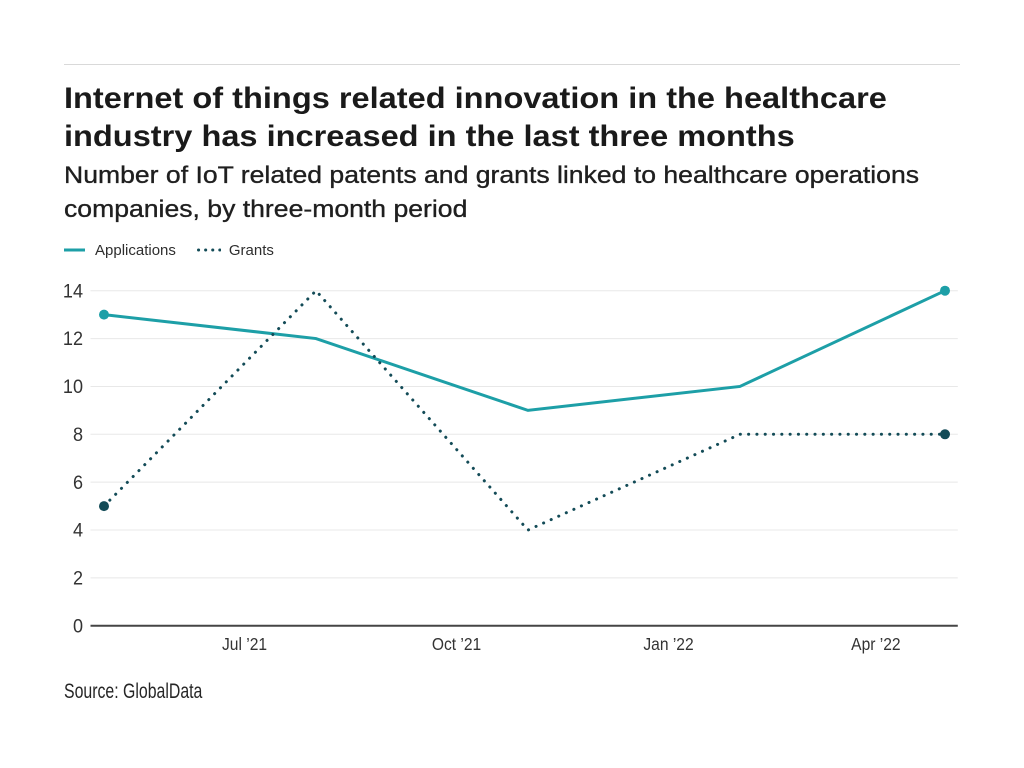 Image resolution: width=1024 pixels, height=768 pixels. Describe the element at coordinates (78, 530) in the screenshot. I see `y-tick-label-4: 4` at that location.